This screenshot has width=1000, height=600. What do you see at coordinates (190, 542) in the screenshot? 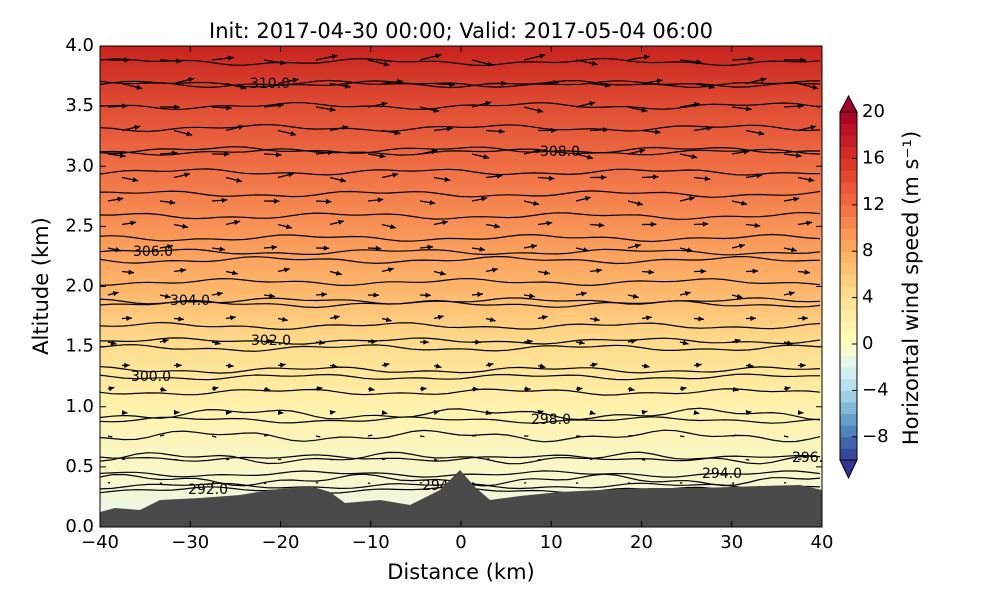
I see `x-tick-label: −30` at bounding box center [190, 542].